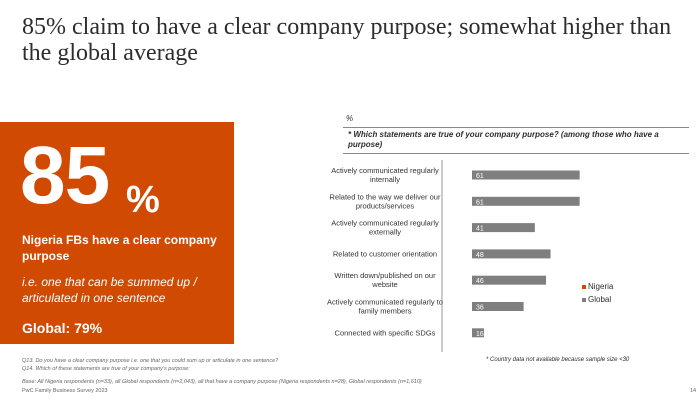 The image size is (700, 400). I want to click on bar-value-label: 41, so click(480, 229).